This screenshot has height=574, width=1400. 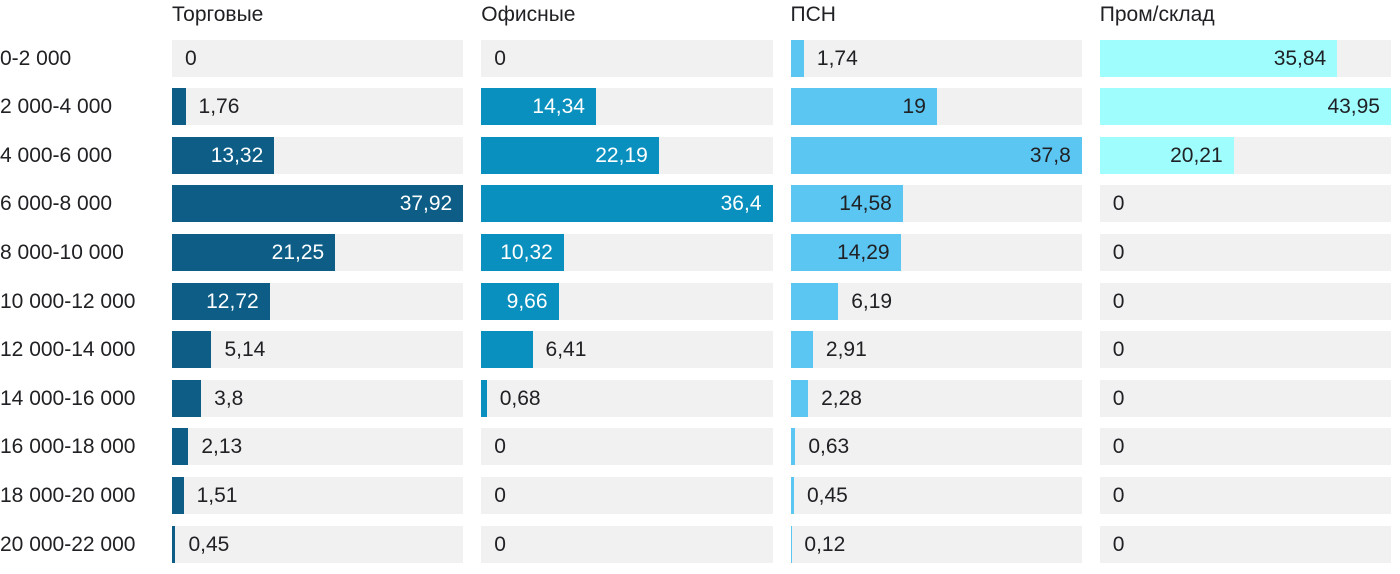 What do you see at coordinates (68, 447) in the screenshot?
I see `row-label: 16 000-18 000` at bounding box center [68, 447].